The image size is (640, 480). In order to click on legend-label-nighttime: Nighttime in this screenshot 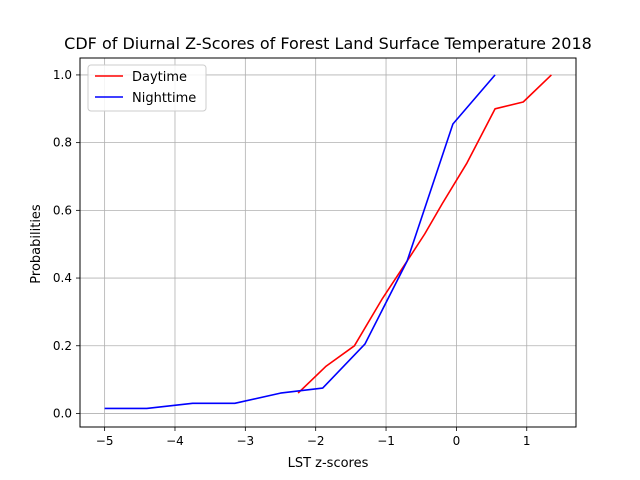, I will do `click(164, 98)`.